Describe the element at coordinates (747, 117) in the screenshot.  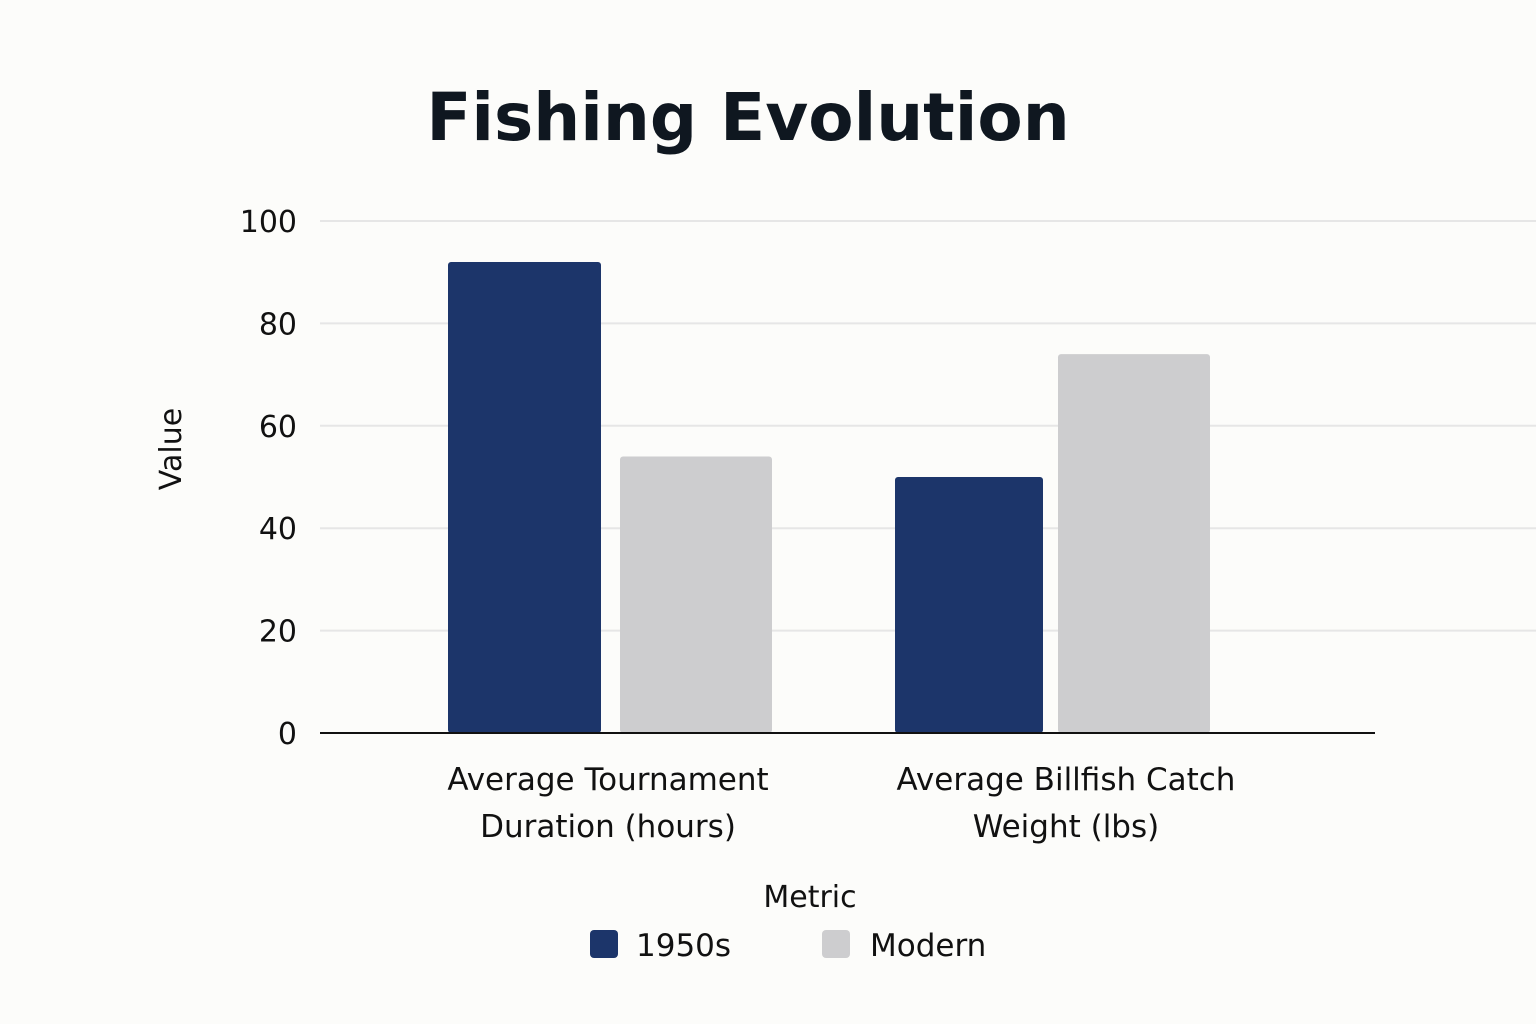
I see `chart-title: Fishing Evolution` at that location.